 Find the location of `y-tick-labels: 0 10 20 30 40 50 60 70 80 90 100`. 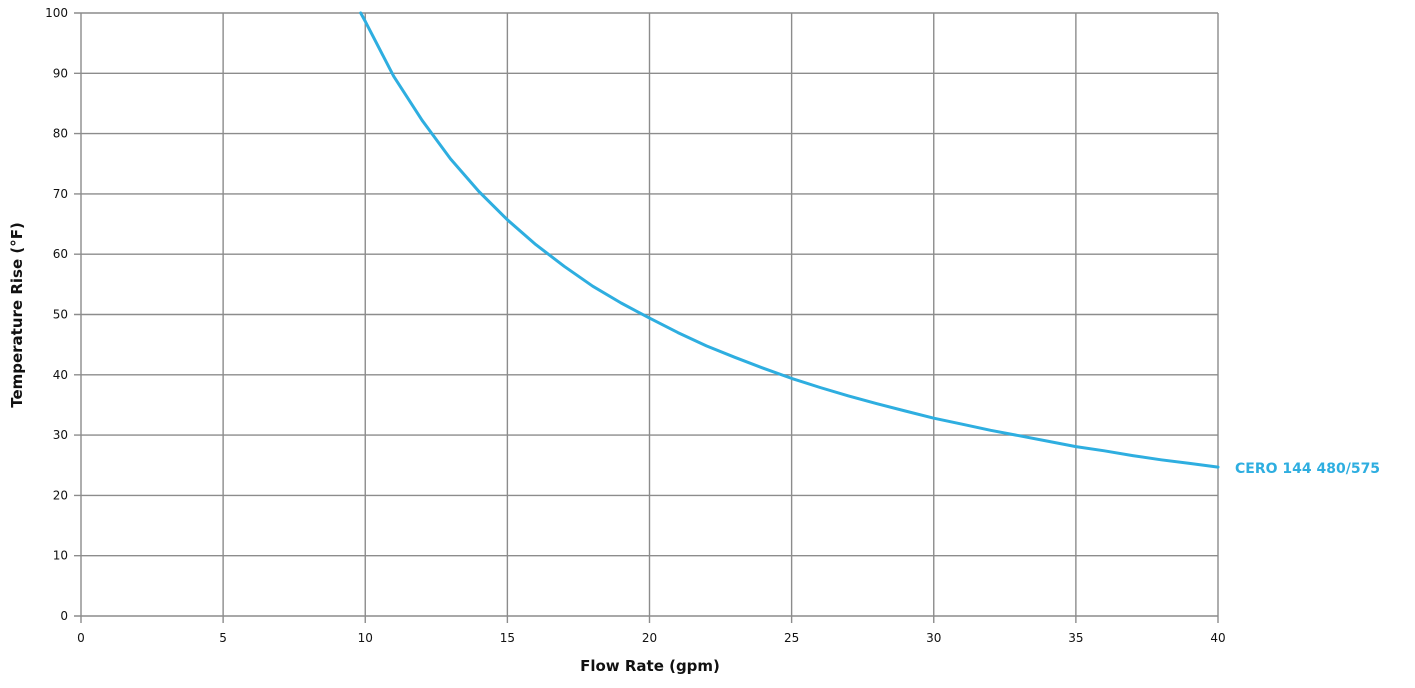

y-tick-labels: 0 10 20 30 40 50 60 70 80 90 100 is located at coordinates (56, 314).